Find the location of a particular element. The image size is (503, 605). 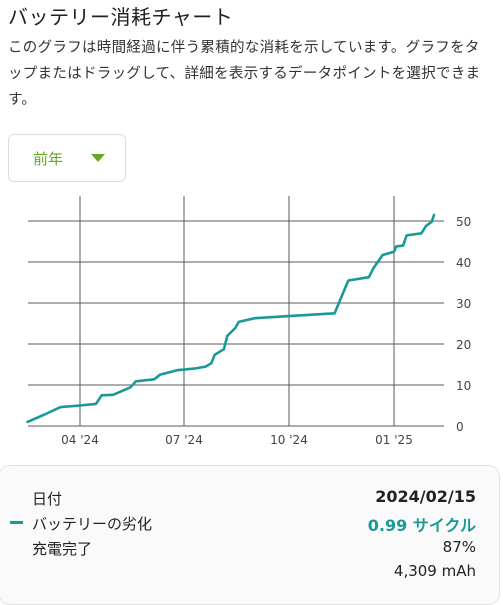

tooltip-date-label: 日付 is located at coordinates (47, 498).